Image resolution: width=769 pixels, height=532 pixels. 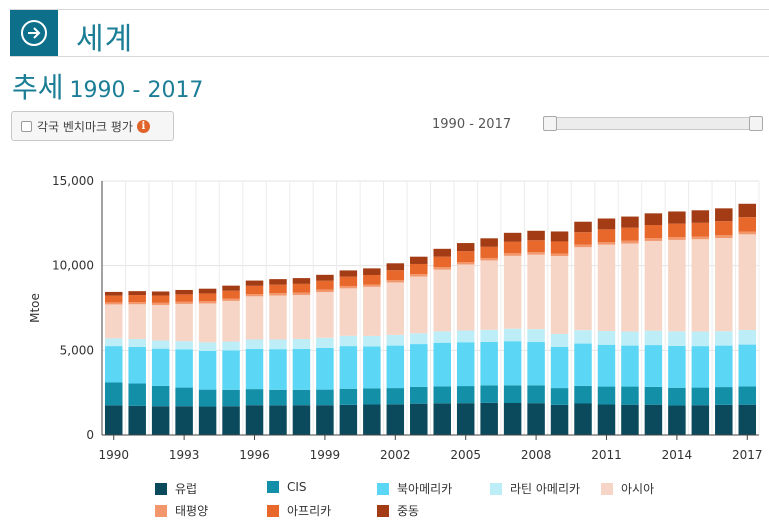 I want to click on navigate-button, so click(x=34, y=33).